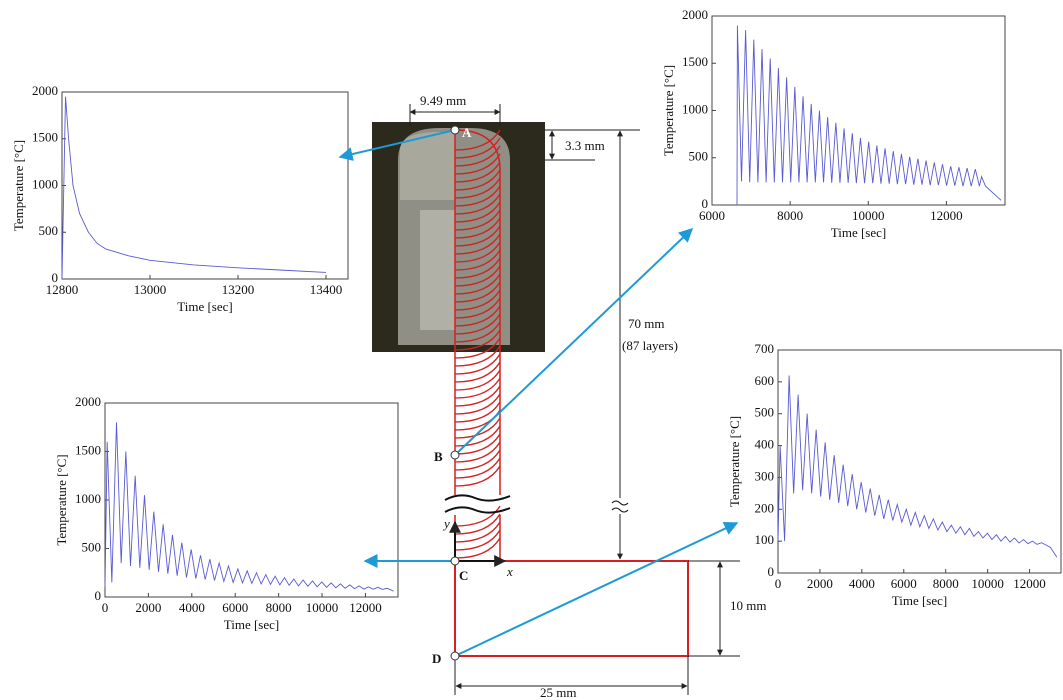  I want to click on width-label: 9.49 mm, so click(443, 100).